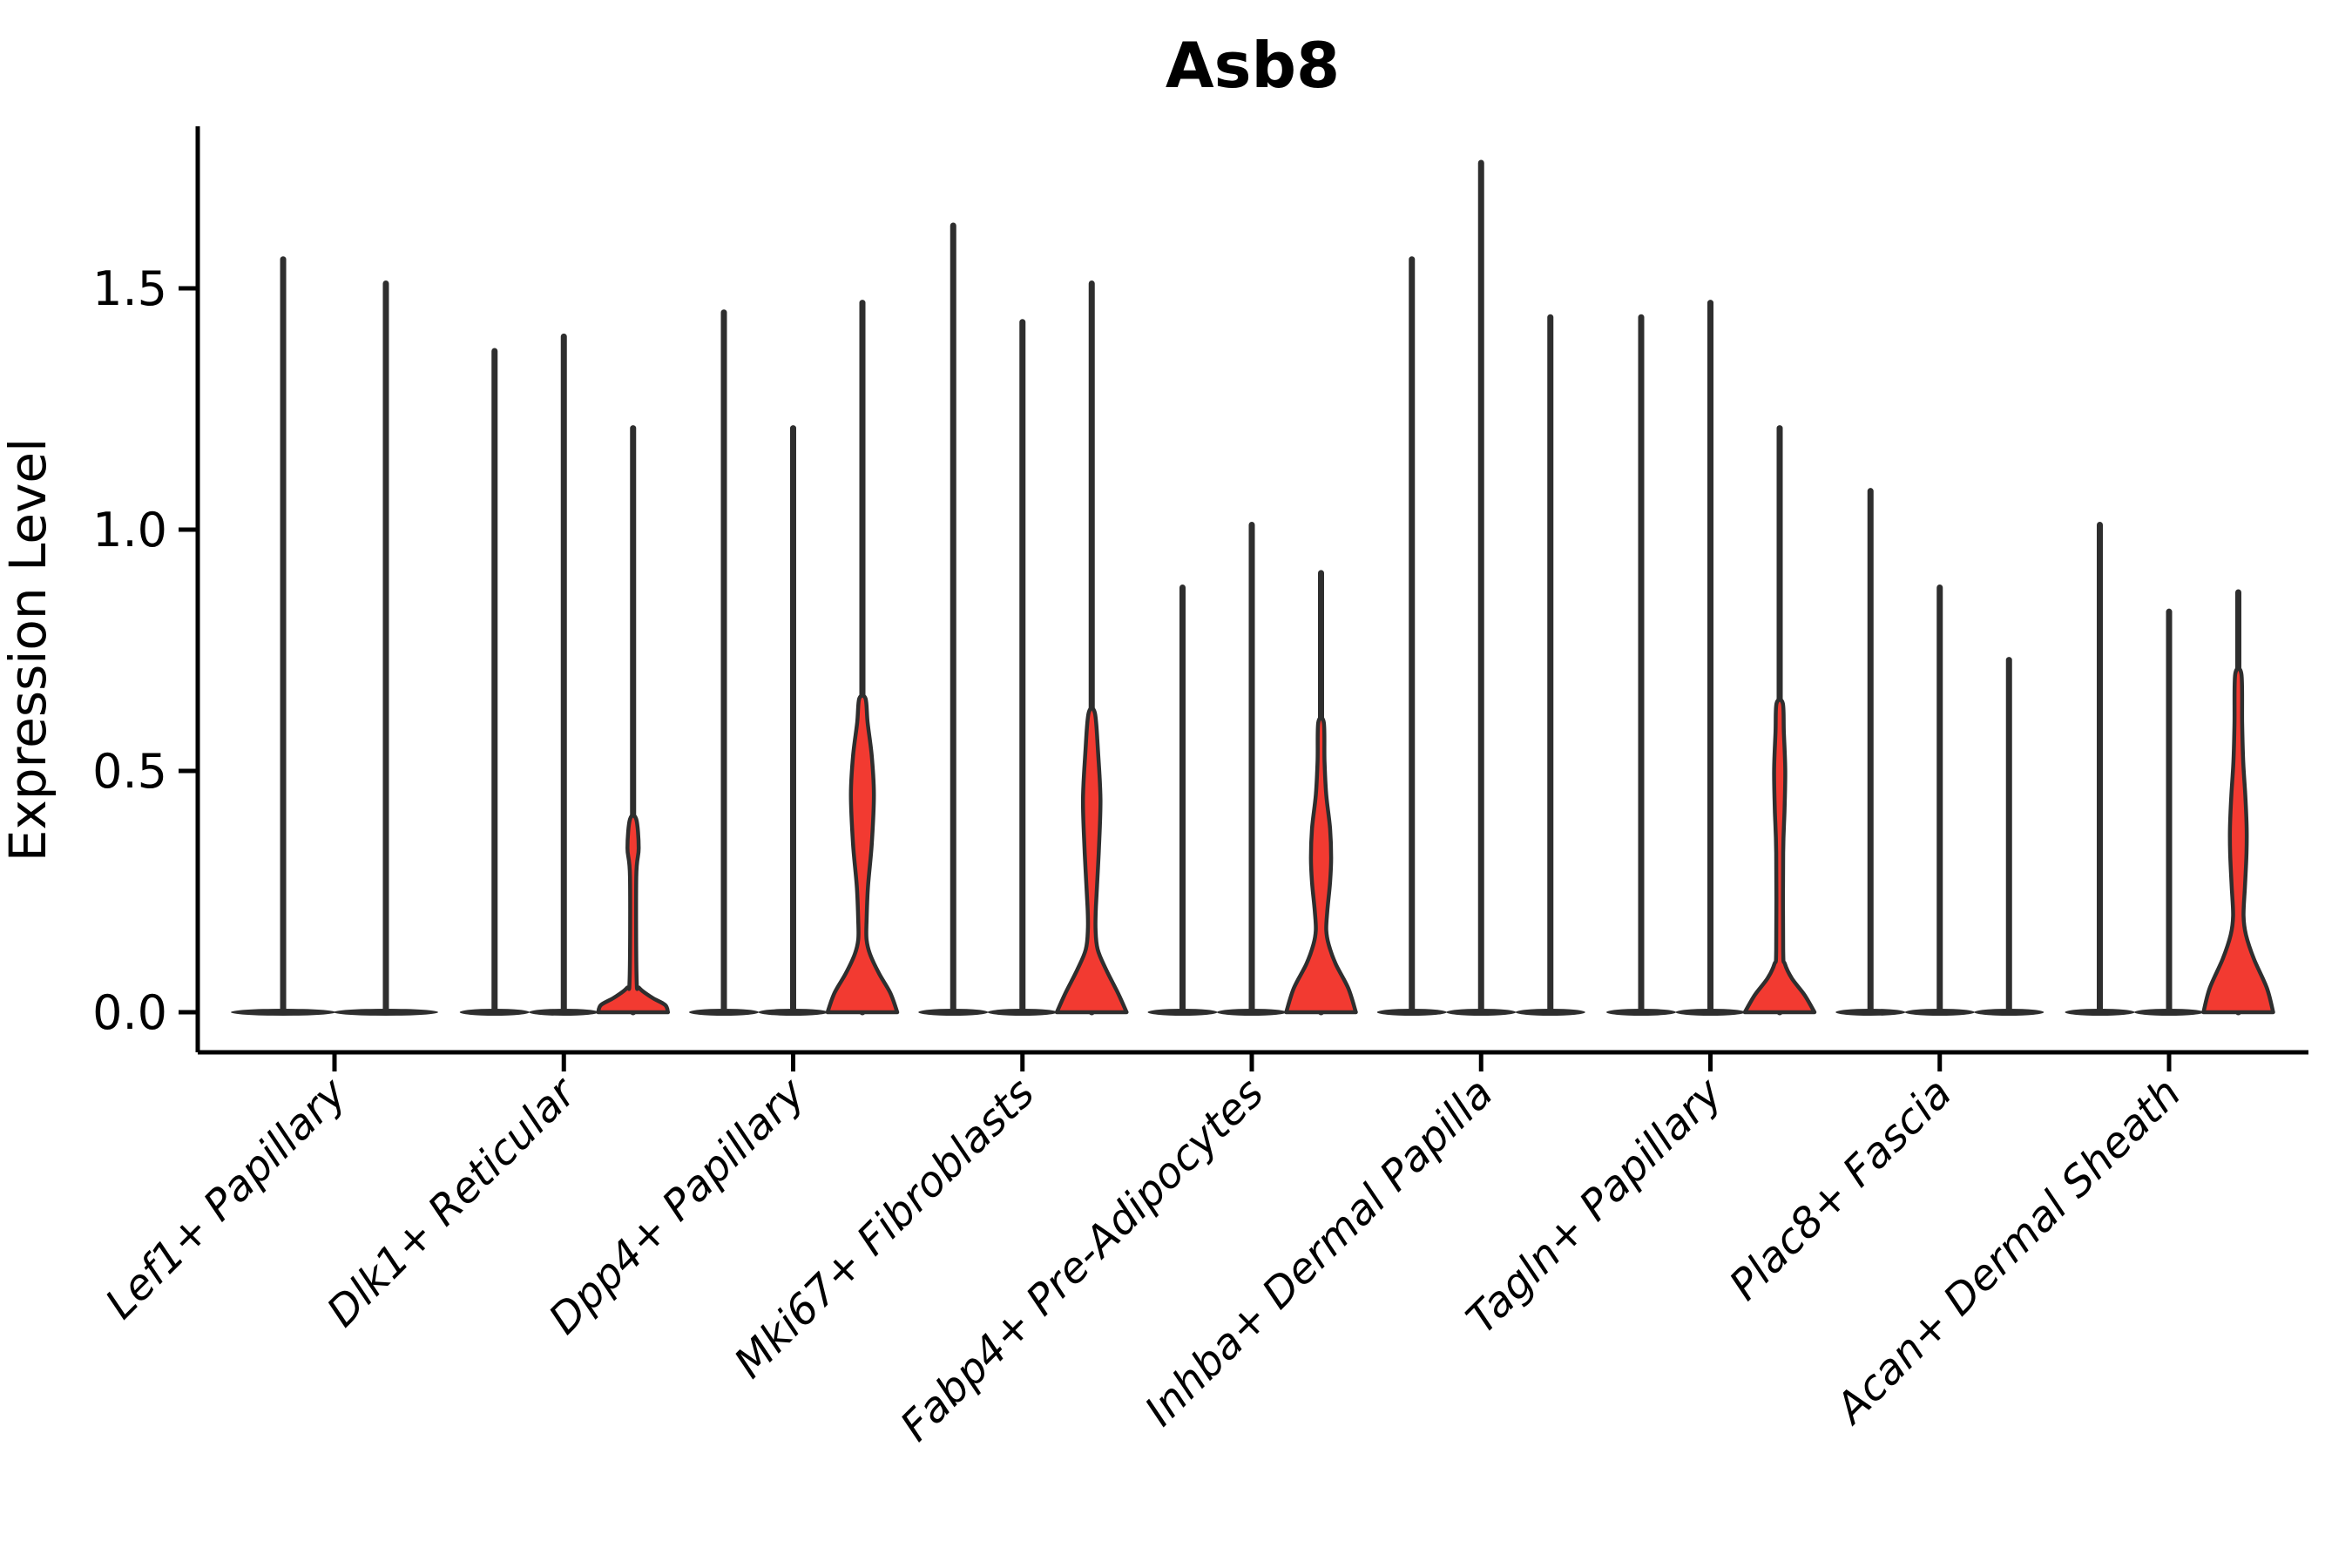  Describe the element at coordinates (1595, 1205) in the screenshot. I see `x-tick-label: Tagln+ Papillary` at that location.